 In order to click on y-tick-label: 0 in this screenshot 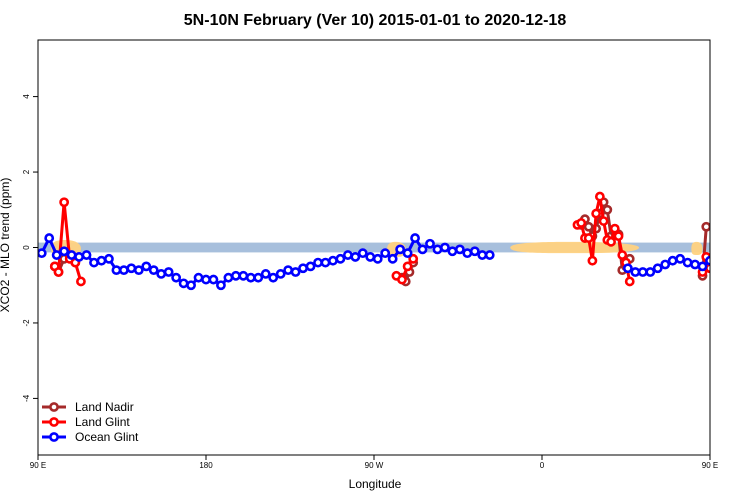, I will do `click(26, 247)`.